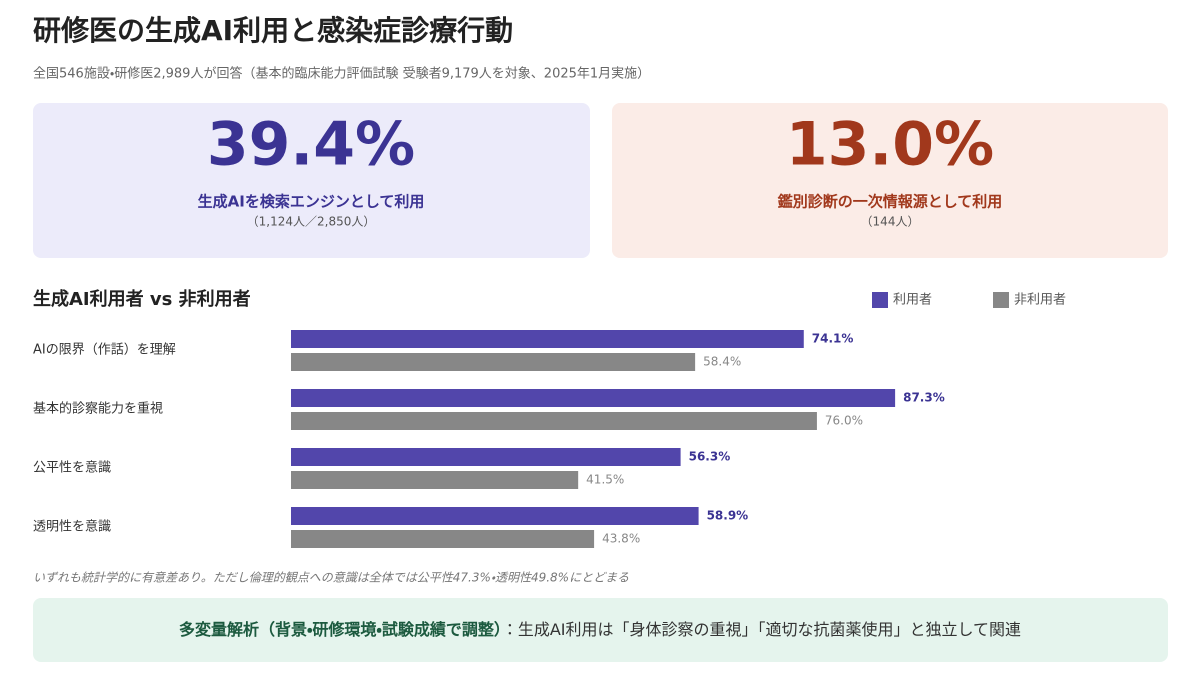  I want to click on kpi-label: 生成AIを検索エンジンとして利用, so click(311, 202).